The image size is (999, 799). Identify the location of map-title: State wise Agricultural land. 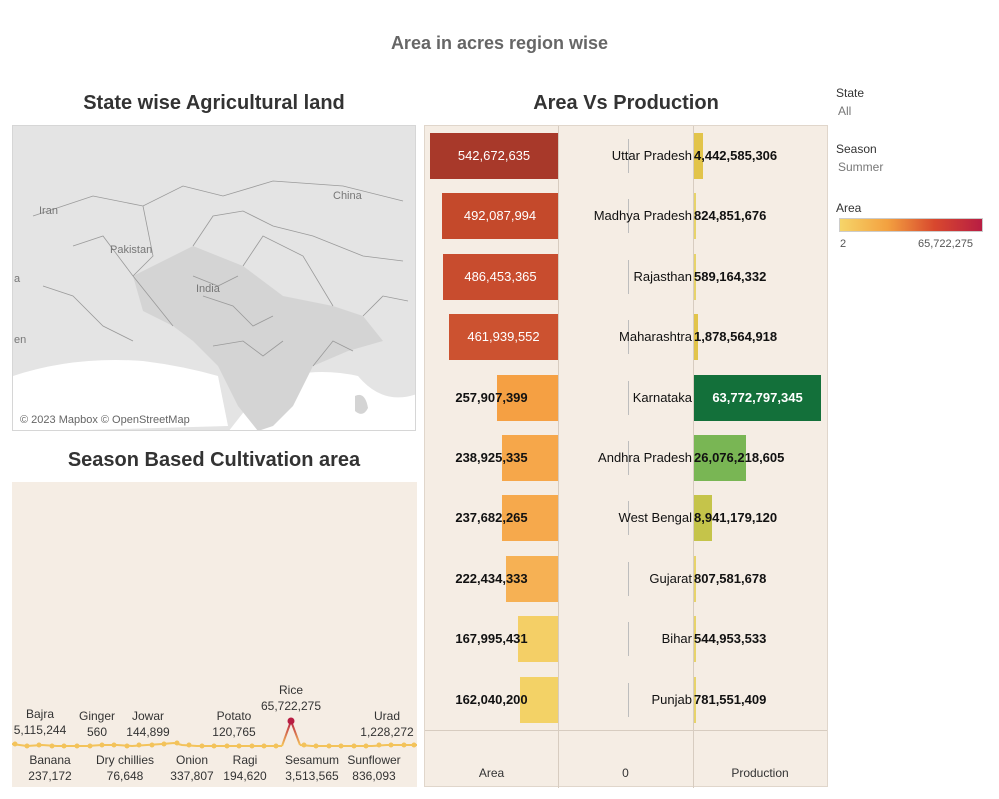
(214, 103).